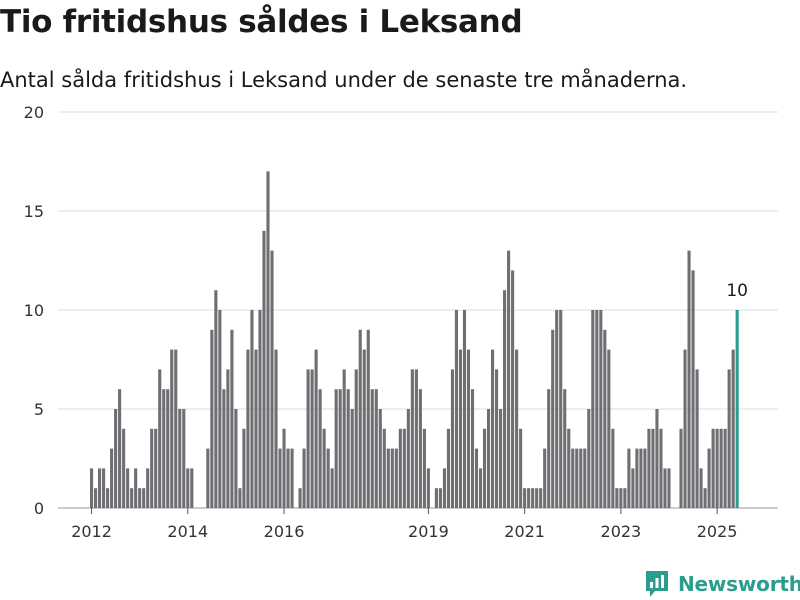  What do you see at coordinates (284, 531) in the screenshot?
I see `x-tick-label: 2016` at bounding box center [284, 531].